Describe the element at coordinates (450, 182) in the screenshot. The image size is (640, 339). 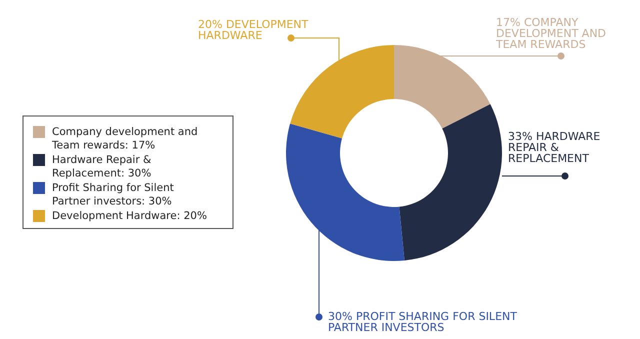
I see `donut-slice` at that location.